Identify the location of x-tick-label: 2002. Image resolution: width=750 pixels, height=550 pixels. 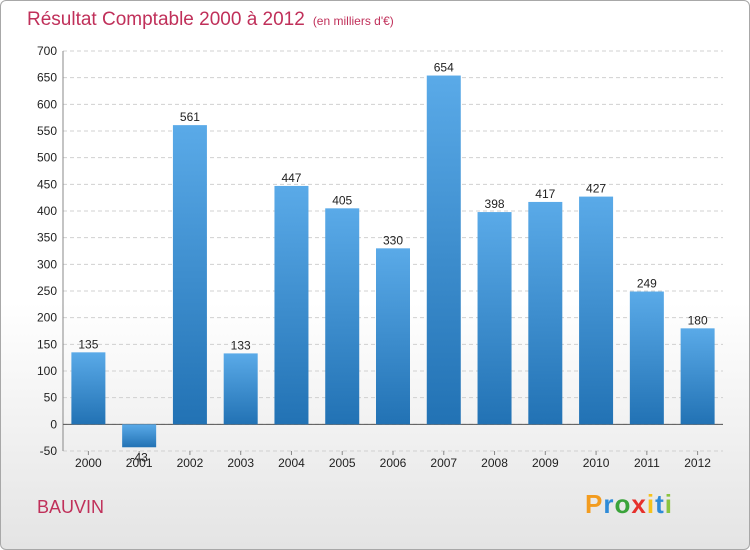
(190, 463).